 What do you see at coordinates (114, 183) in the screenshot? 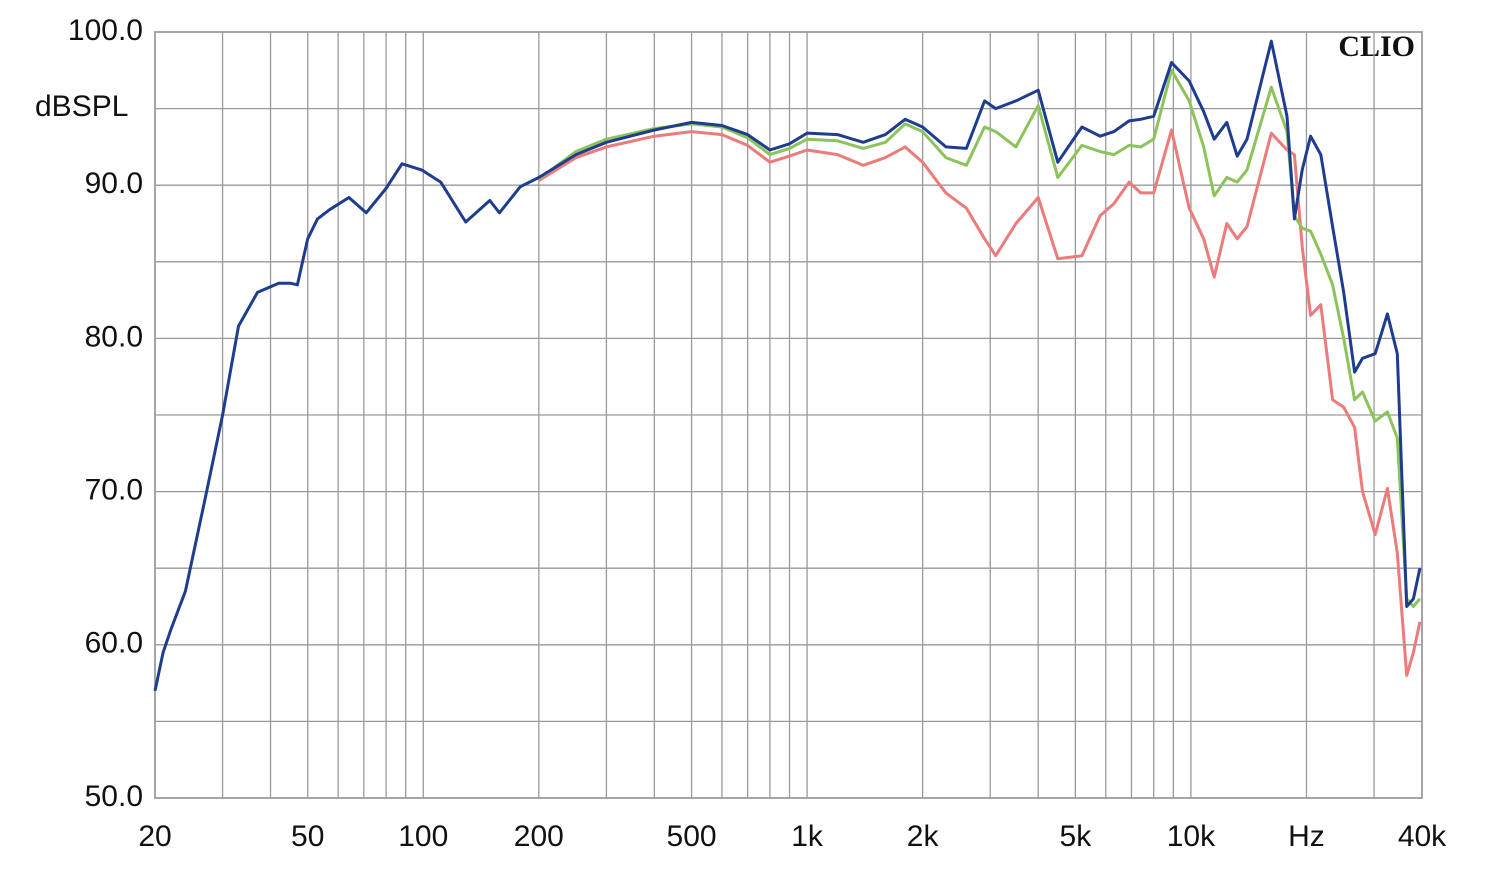
I see `y-tick-label: 90.0` at bounding box center [114, 183].